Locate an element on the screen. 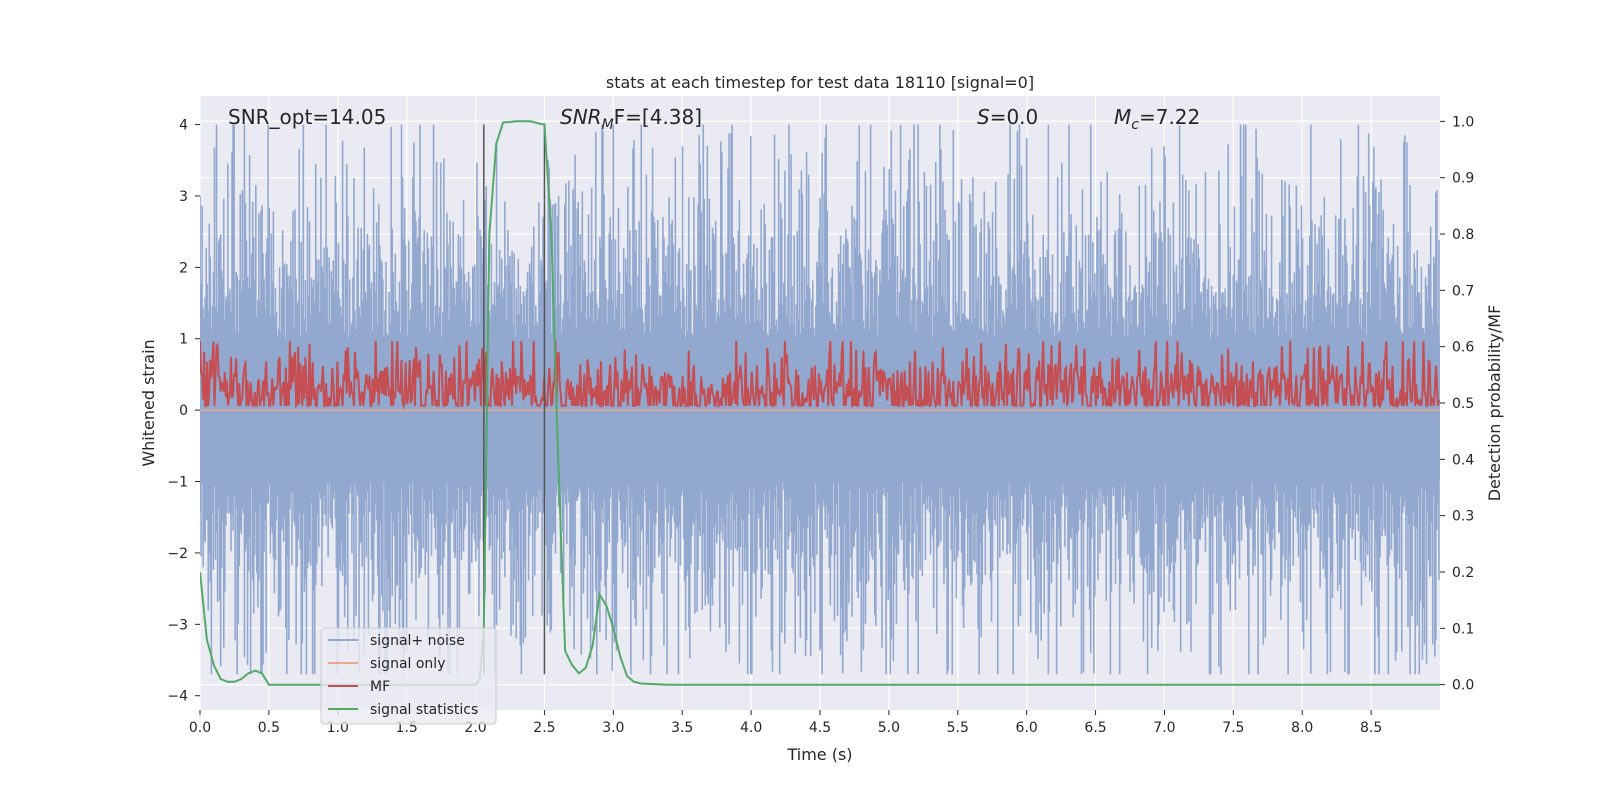 The image size is (1600, 800). annotation-mc: Mc=7.22 is located at coordinates (1157, 119).